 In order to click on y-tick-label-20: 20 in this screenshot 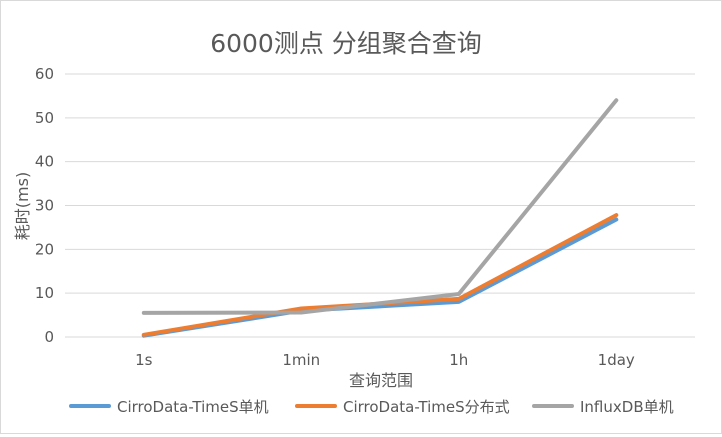, I will do `click(44, 249)`.